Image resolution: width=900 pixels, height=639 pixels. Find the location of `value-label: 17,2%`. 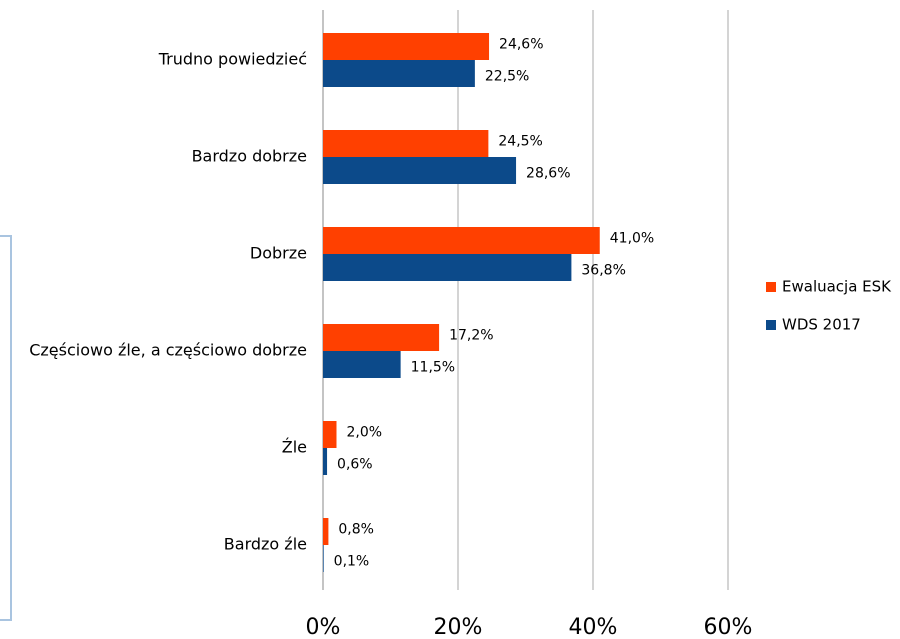

value-label: 17,2% is located at coordinates (471, 336).